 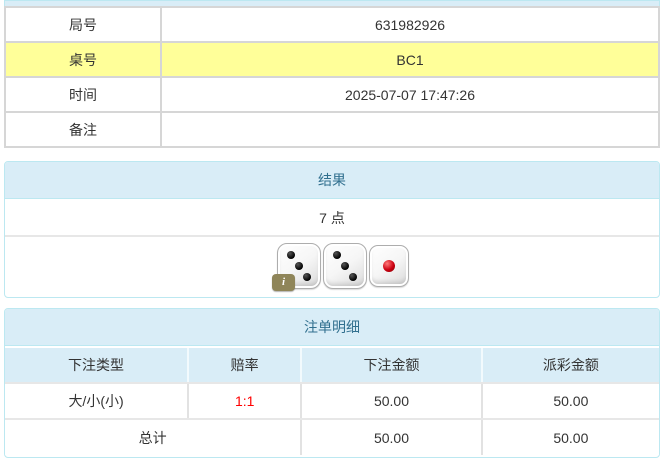 What do you see at coordinates (391, 437) in the screenshot?
I see `total-bet-amount: 50.00` at bounding box center [391, 437].